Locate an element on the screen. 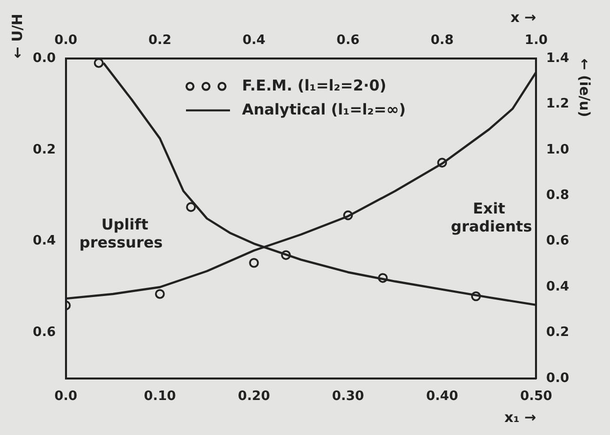 The image size is (610, 435). x-axis-title: x₁ → is located at coordinates (520, 418).